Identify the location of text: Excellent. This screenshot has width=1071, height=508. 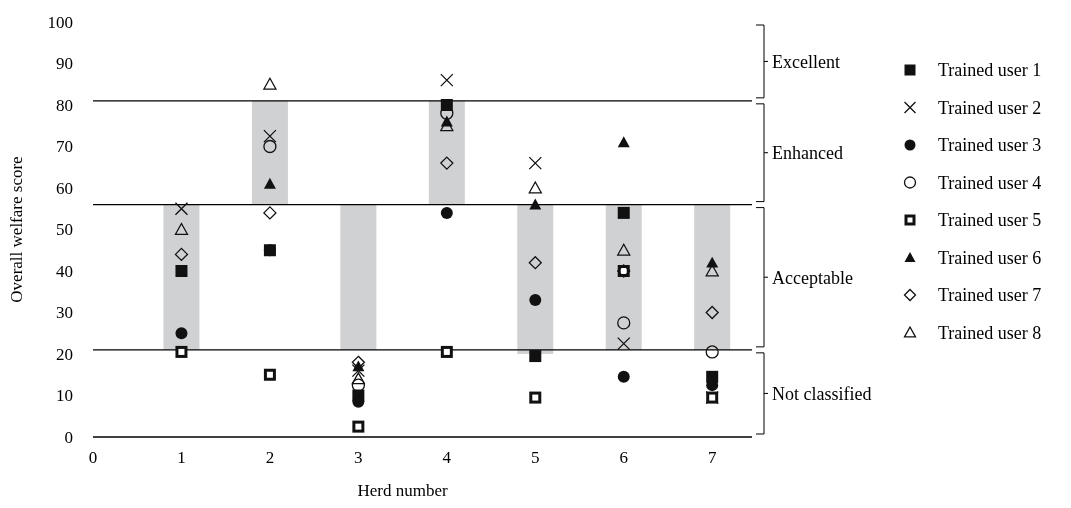
(806, 61).